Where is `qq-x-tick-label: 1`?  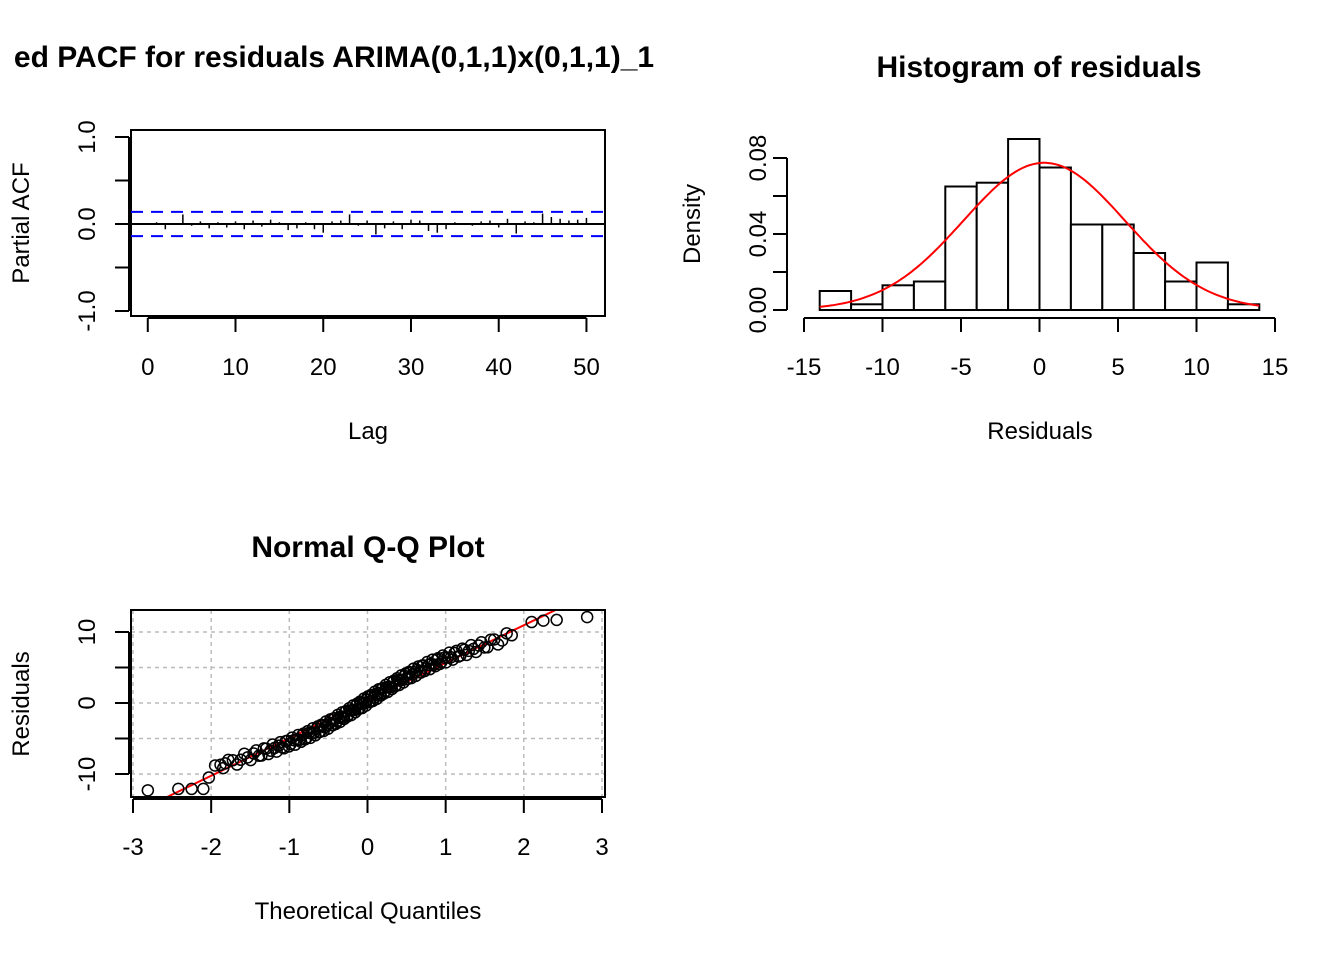
qq-x-tick-label: 1 is located at coordinates (445, 847).